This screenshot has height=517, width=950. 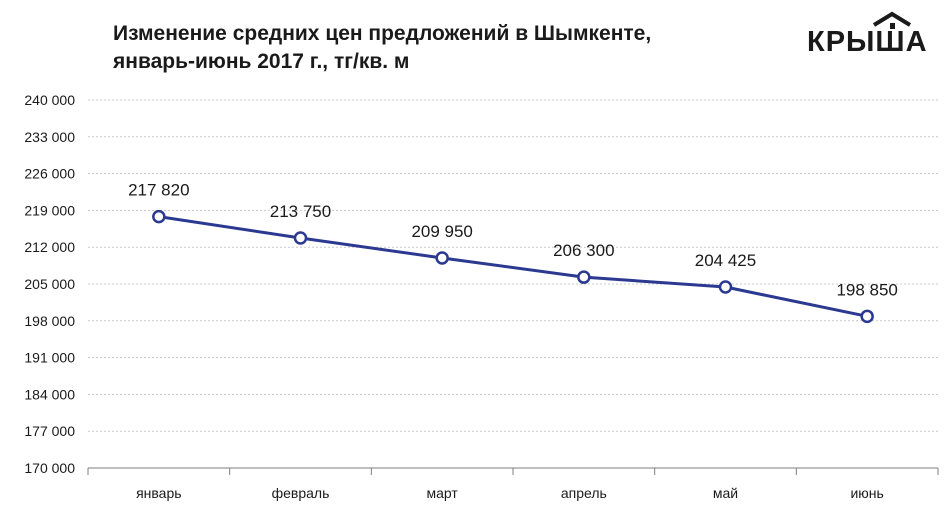 What do you see at coordinates (725, 493) in the screenshot?
I see `x-tick-label: май` at bounding box center [725, 493].